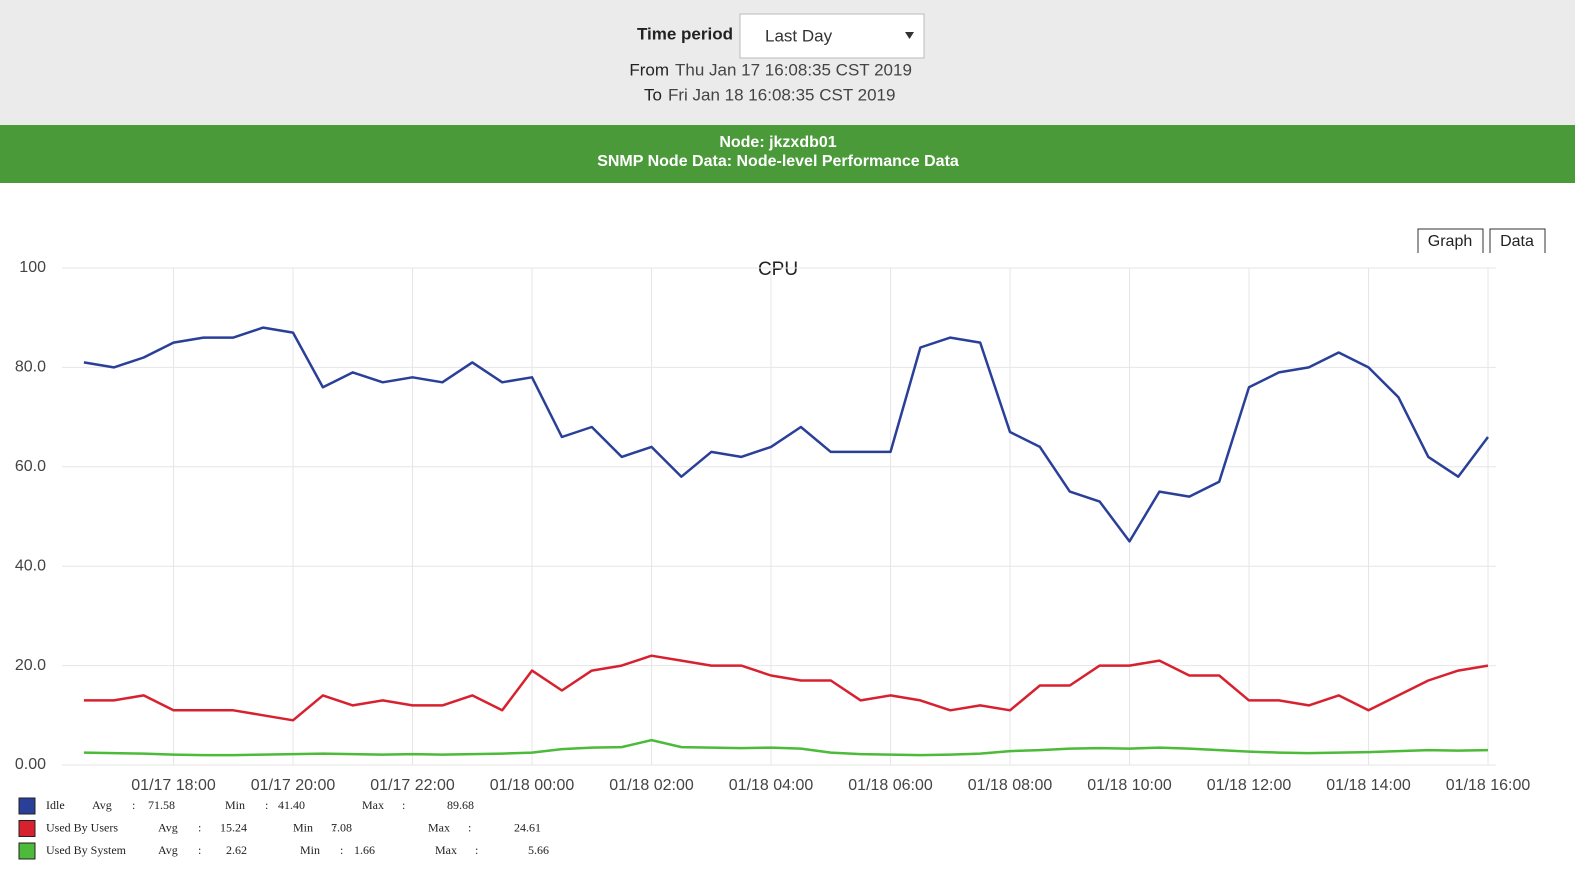 Image resolution: width=1575 pixels, height=876 pixels. I want to click on x-tick-label: 01/18 16:00, so click(1488, 785).